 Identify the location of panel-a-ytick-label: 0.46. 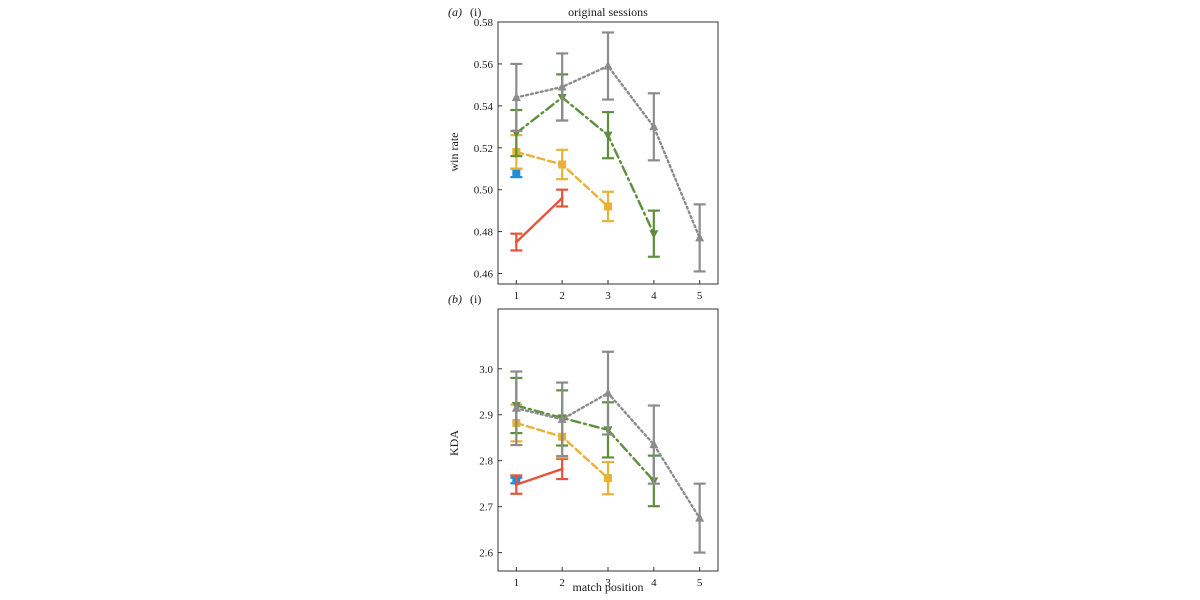
(484, 275).